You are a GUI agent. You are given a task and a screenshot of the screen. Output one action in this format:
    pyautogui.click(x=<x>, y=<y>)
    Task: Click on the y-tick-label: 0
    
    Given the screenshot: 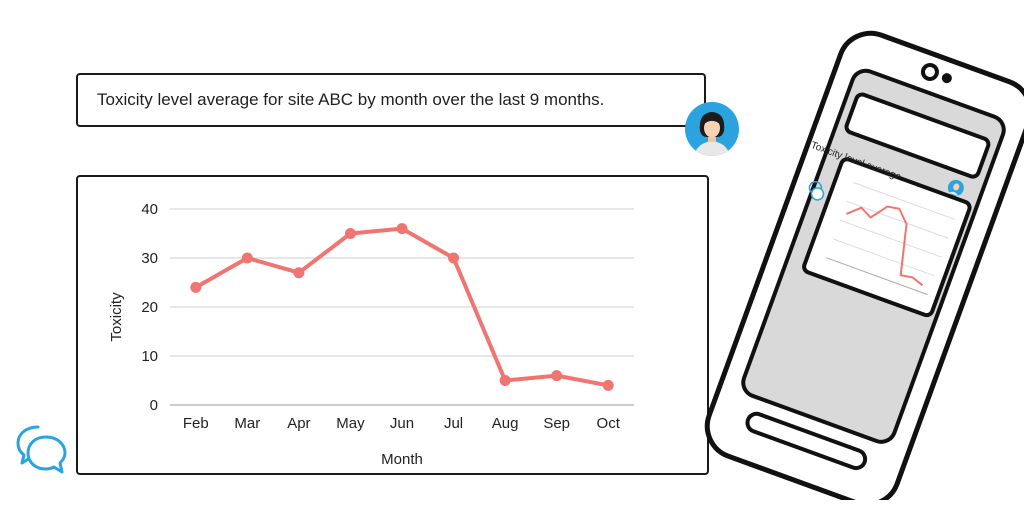 What is the action you would take?
    pyautogui.click(x=154, y=405)
    